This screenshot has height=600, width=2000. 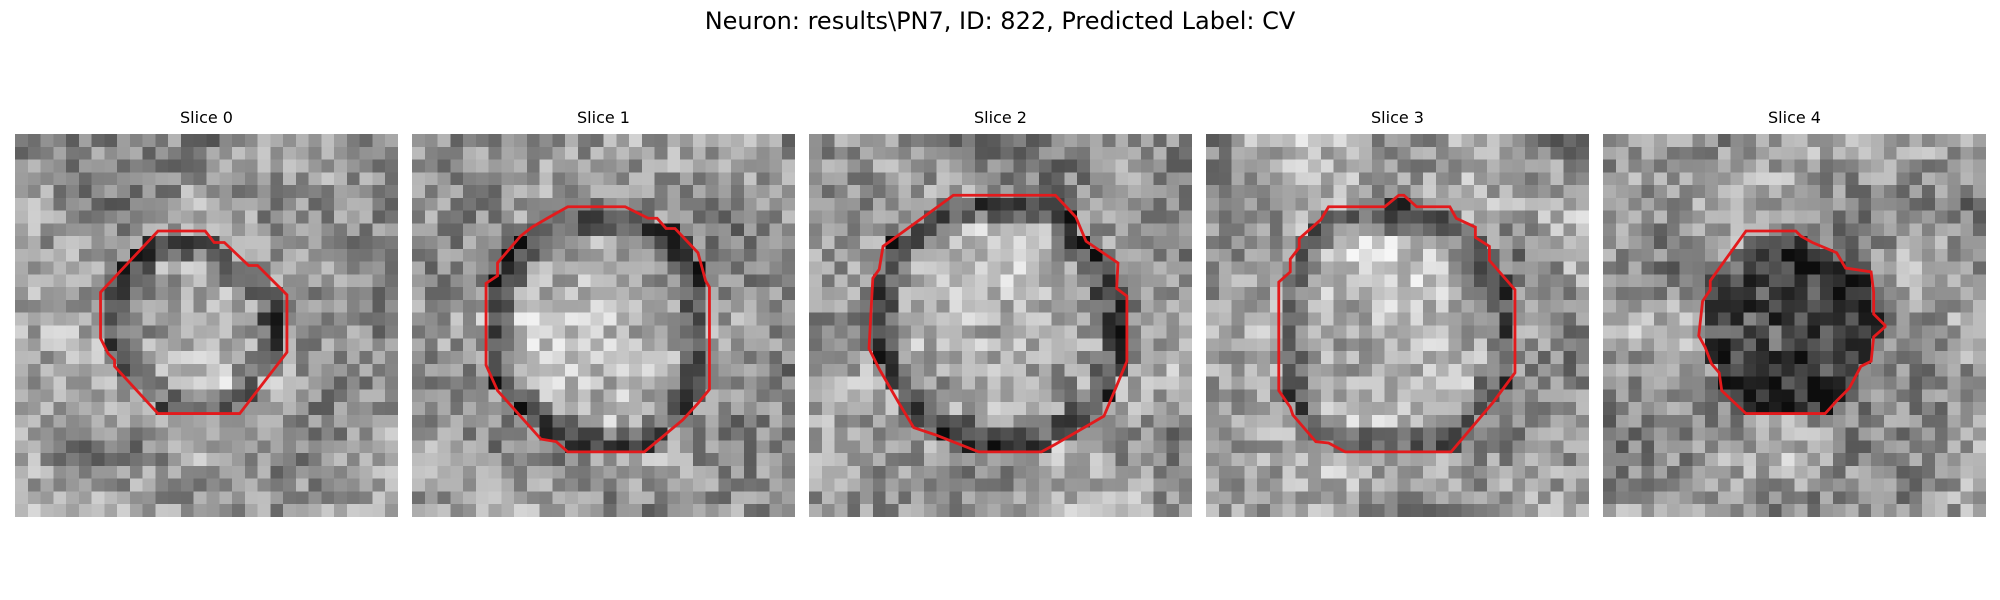 What do you see at coordinates (1397, 117) in the screenshot?
I see `slice-title: Slice 3` at bounding box center [1397, 117].